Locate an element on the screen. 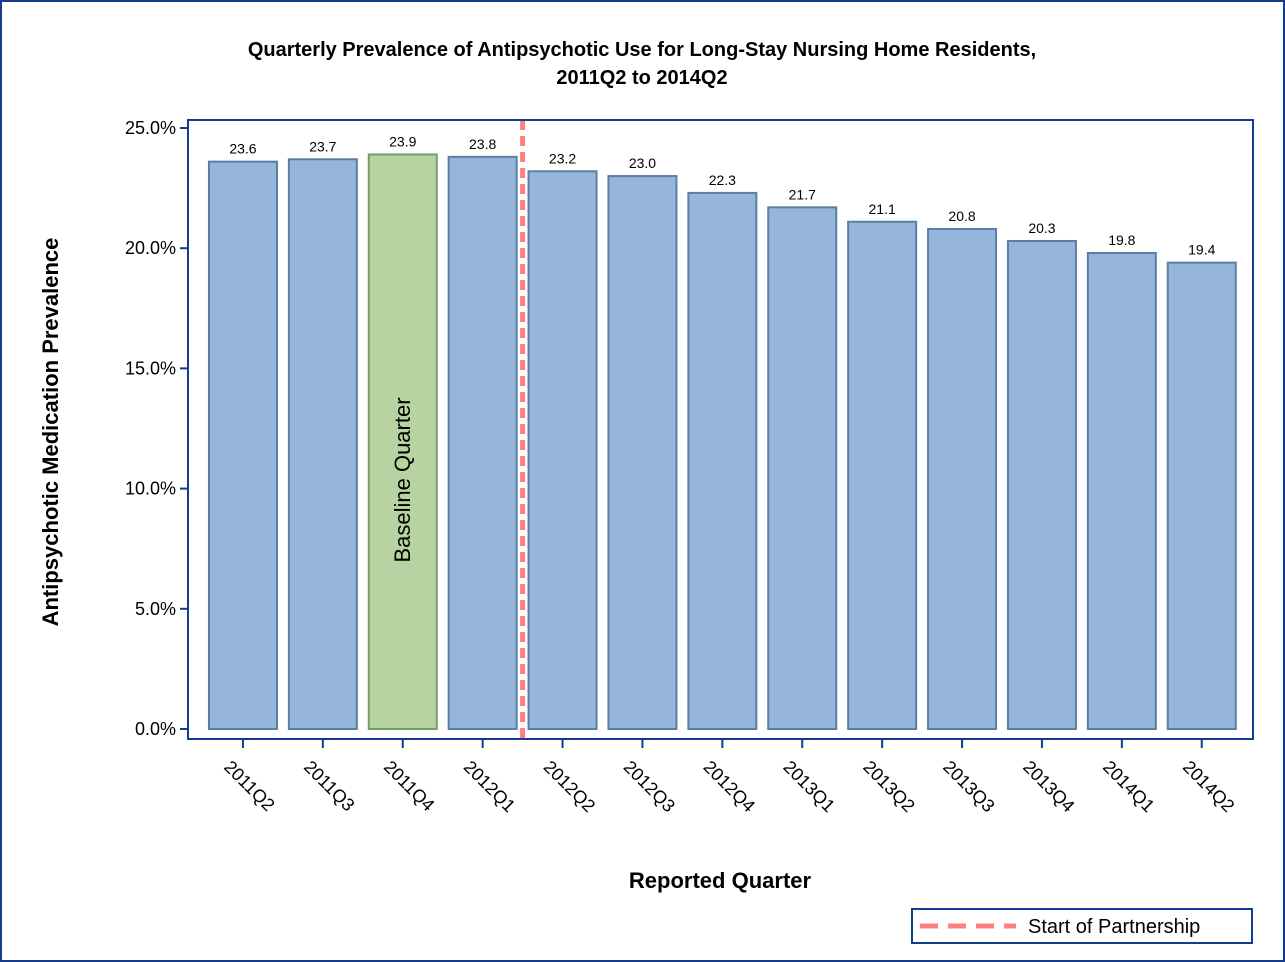  y-tick-label: 20.0% is located at coordinates (150, 248).